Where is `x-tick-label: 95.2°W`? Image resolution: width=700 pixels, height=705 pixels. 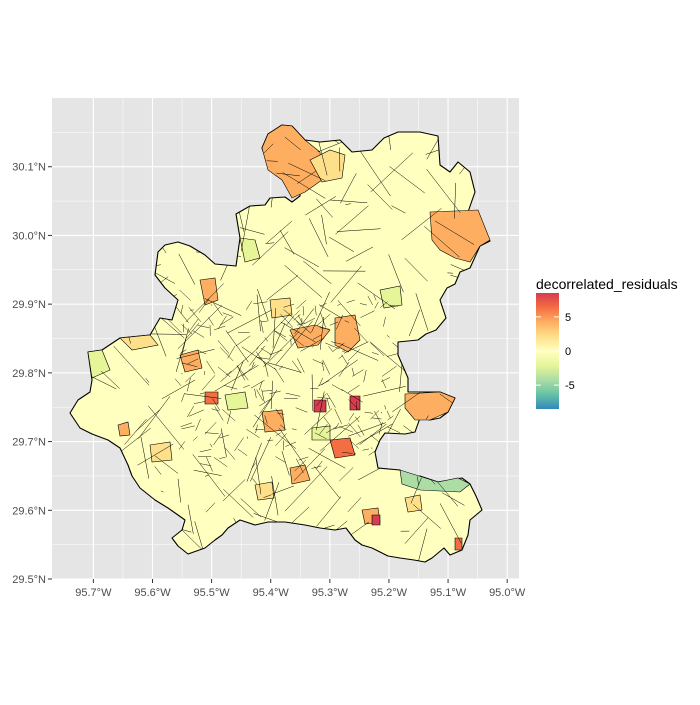
x-tick-label: 95.2°W is located at coordinates (389, 593).